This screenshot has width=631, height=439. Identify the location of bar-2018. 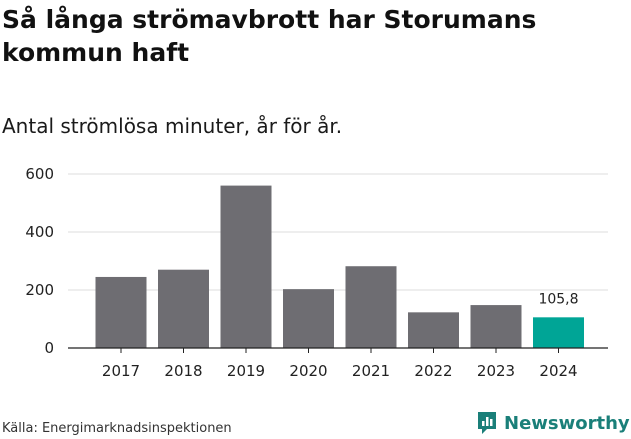
(183, 308).